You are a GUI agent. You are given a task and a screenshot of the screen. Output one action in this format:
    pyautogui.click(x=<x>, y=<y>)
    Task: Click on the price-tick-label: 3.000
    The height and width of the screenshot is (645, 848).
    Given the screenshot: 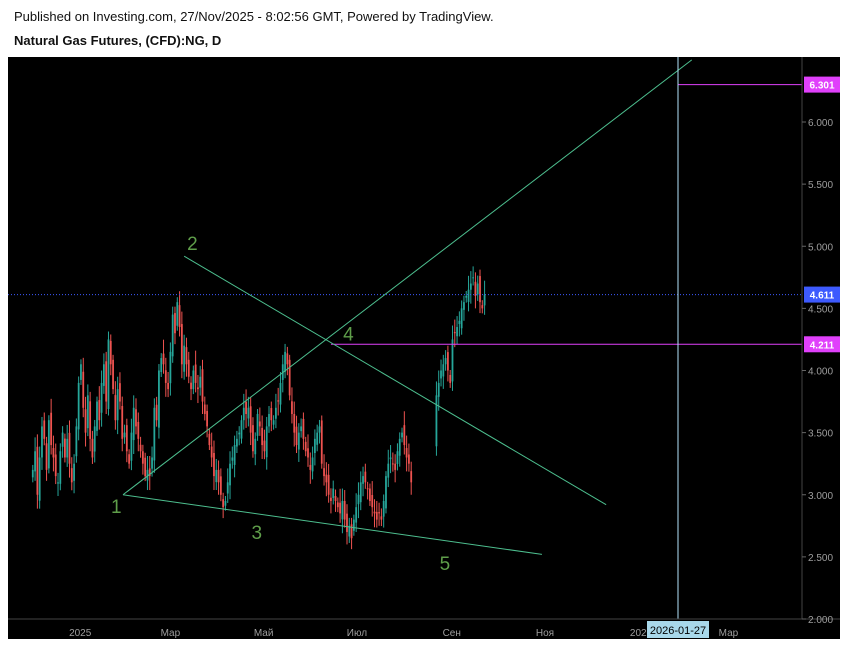 What is the action you would take?
    pyautogui.click(x=820, y=496)
    